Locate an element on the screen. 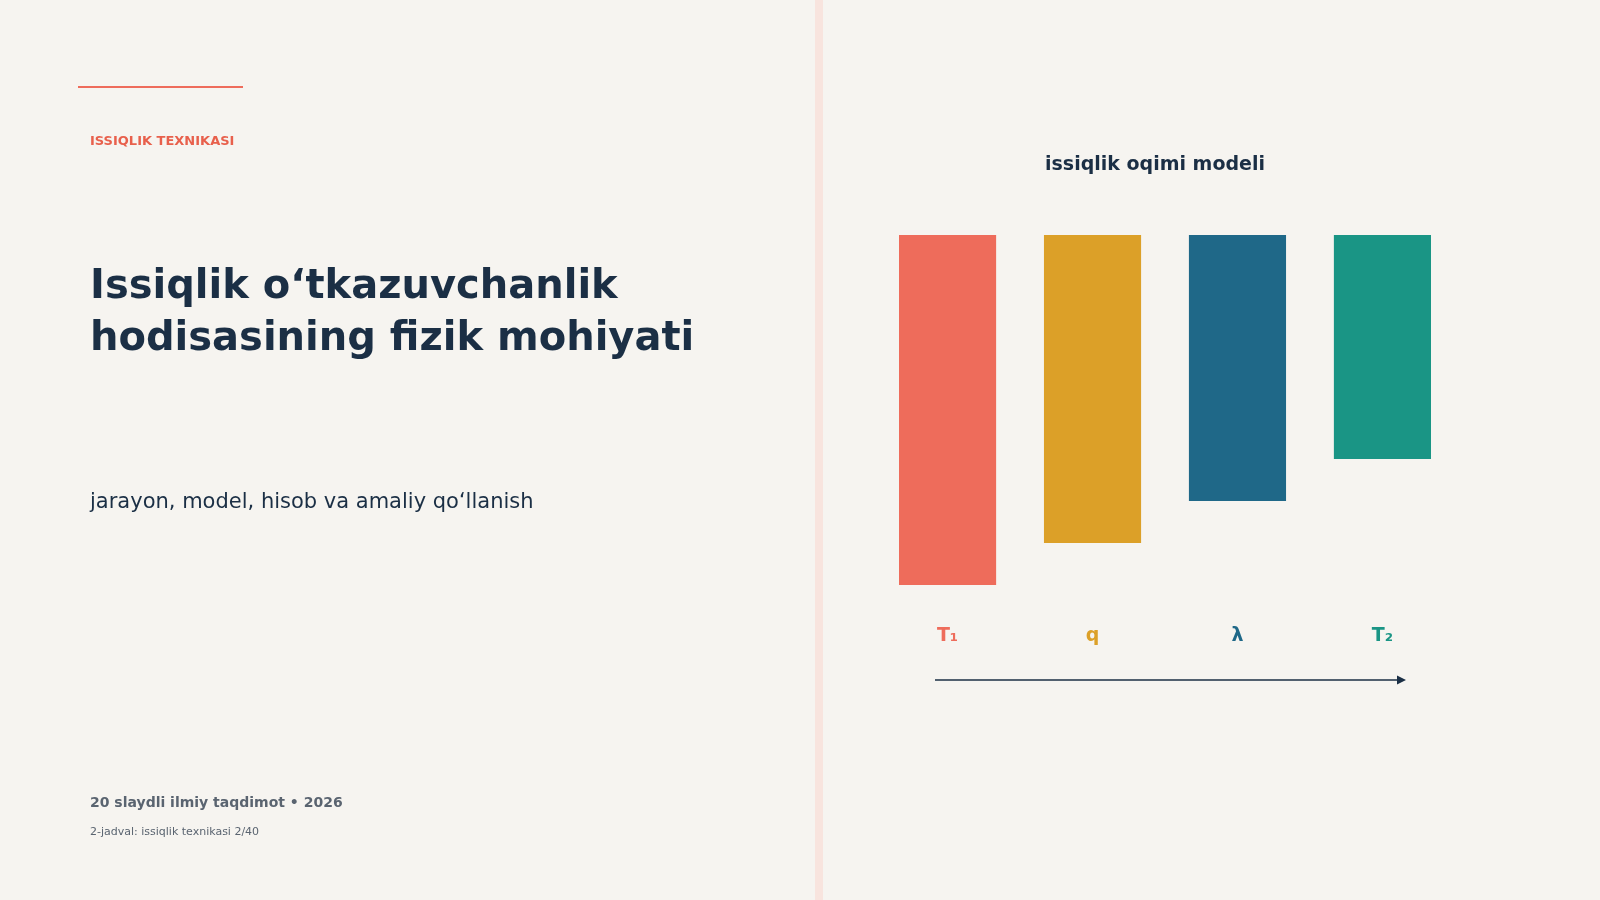  text: jarayon, model, hisob va amaliy qo‘llanish is located at coordinates (311, 501).